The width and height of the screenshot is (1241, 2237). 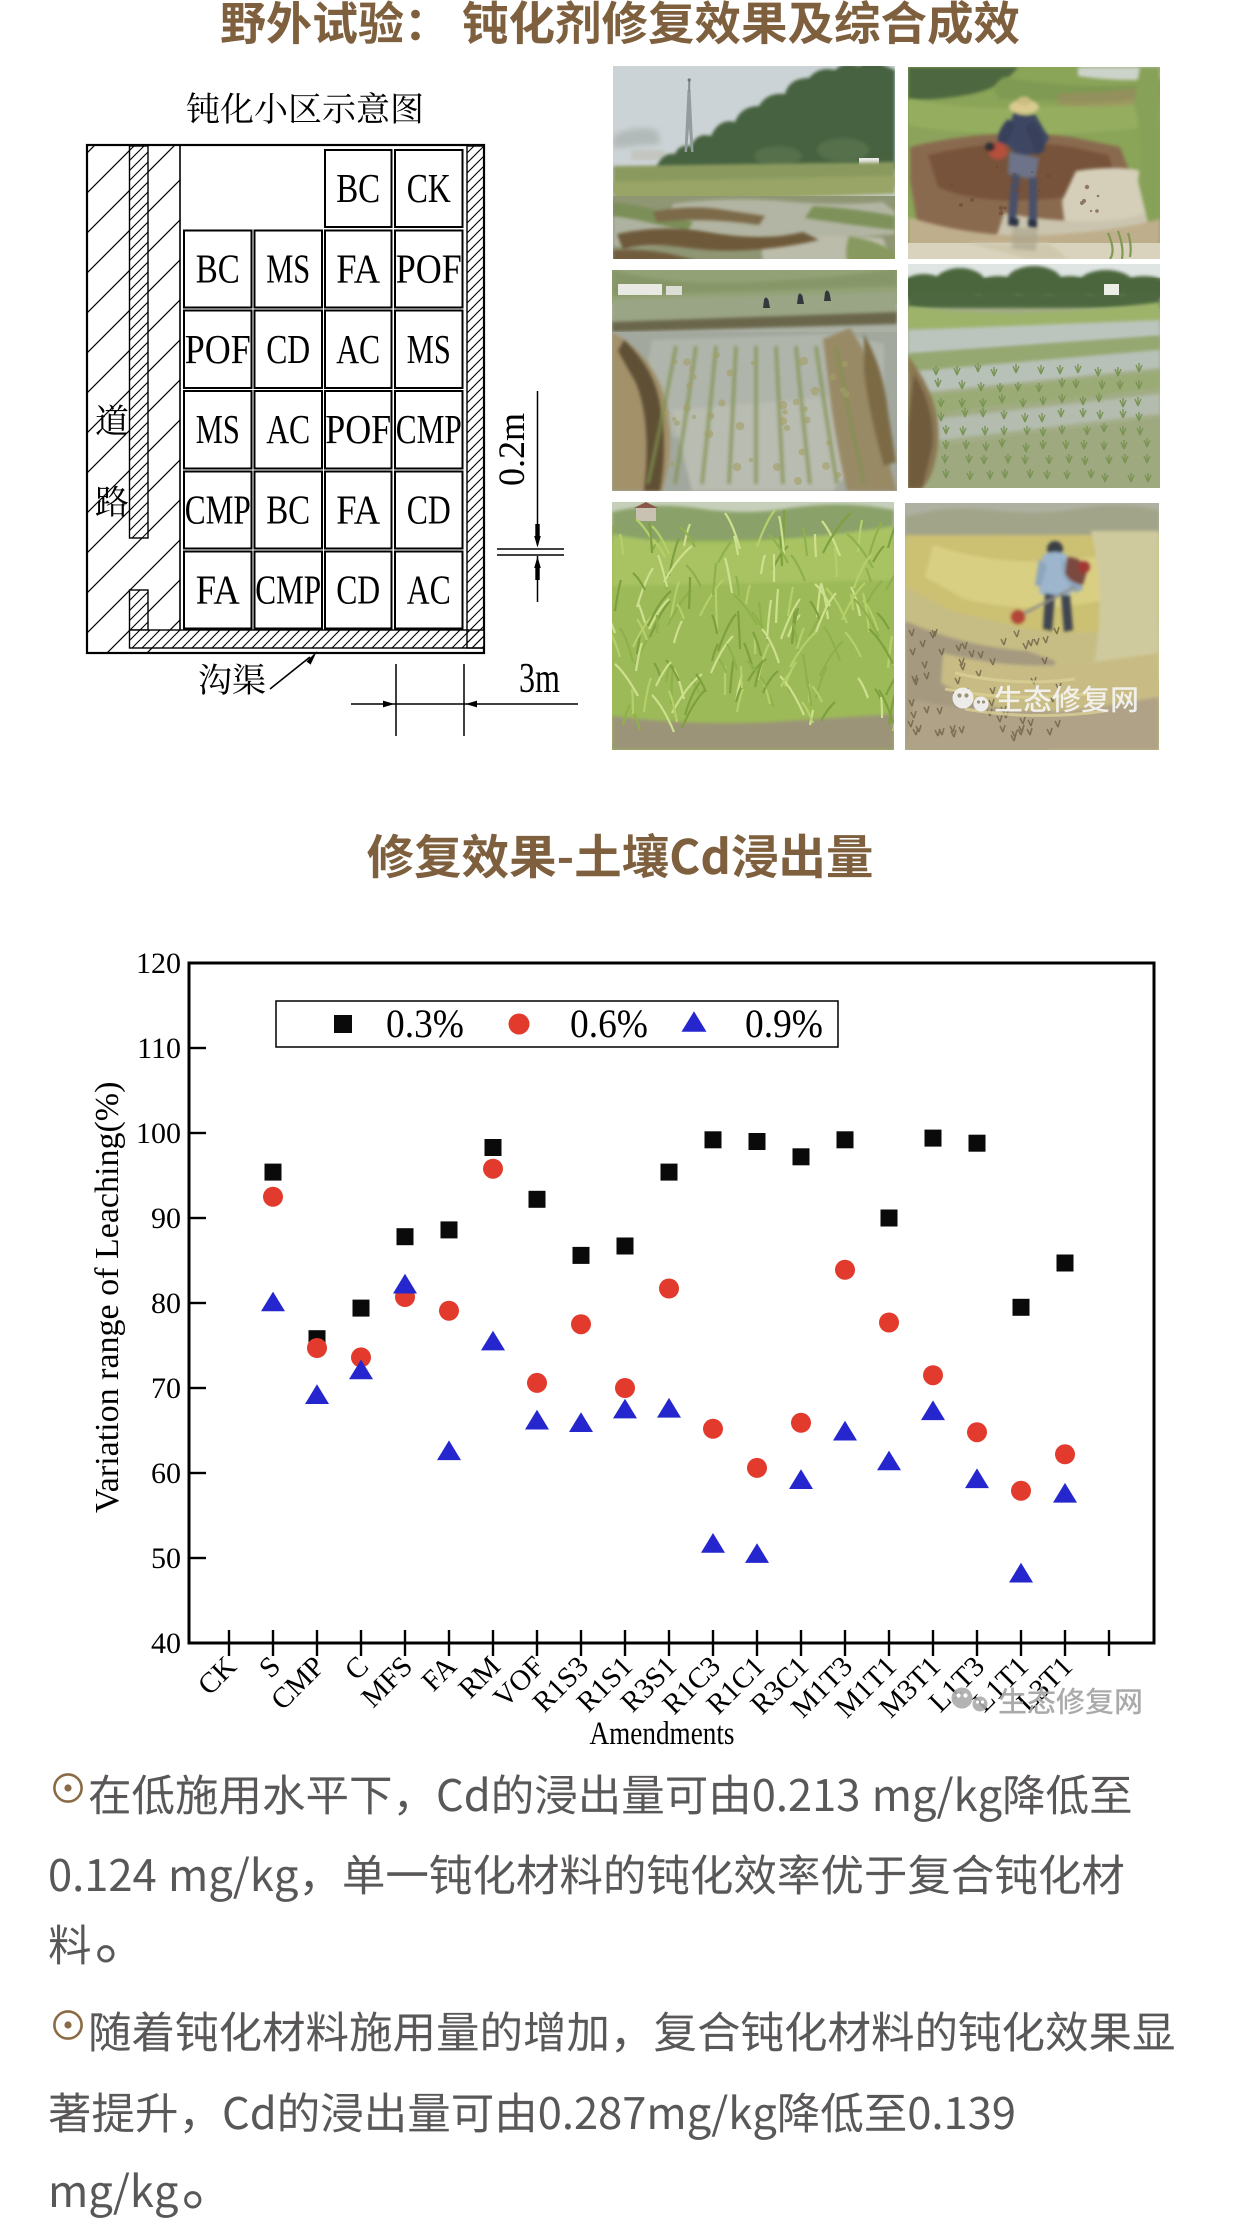 What do you see at coordinates (166, 1218) in the screenshot?
I see `svg-text: 90` at bounding box center [166, 1218].